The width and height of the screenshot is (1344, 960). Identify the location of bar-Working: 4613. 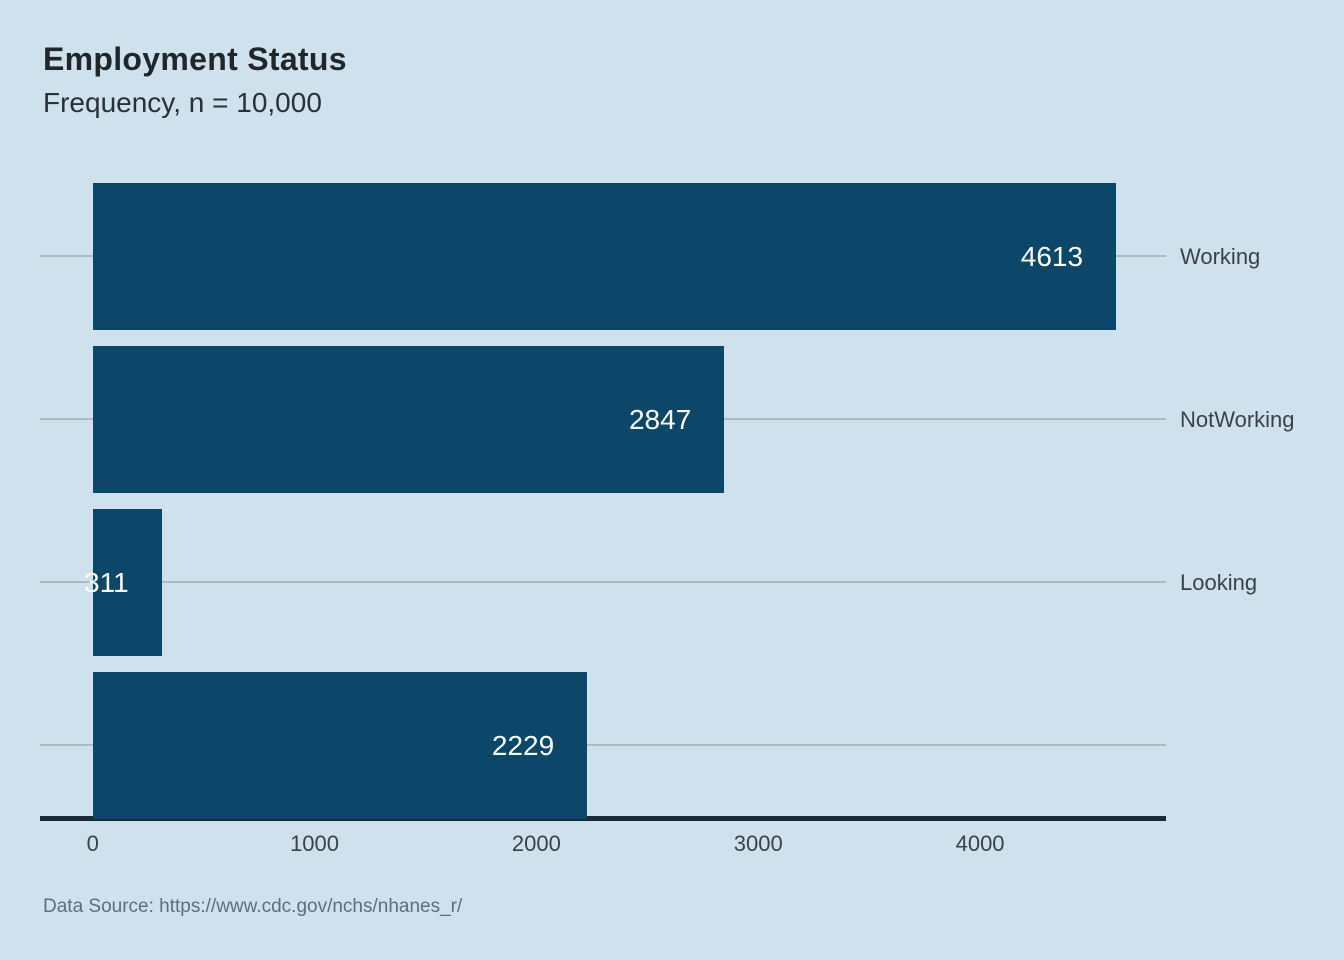
(604, 256).